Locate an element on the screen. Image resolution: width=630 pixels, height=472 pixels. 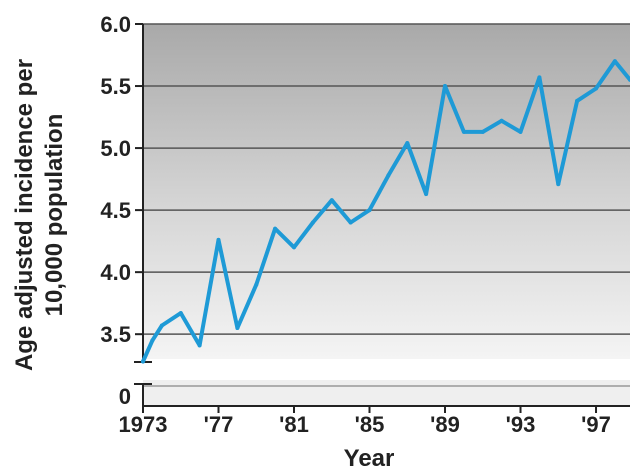
y-tick-label: 5.0 is located at coordinates (115, 148).